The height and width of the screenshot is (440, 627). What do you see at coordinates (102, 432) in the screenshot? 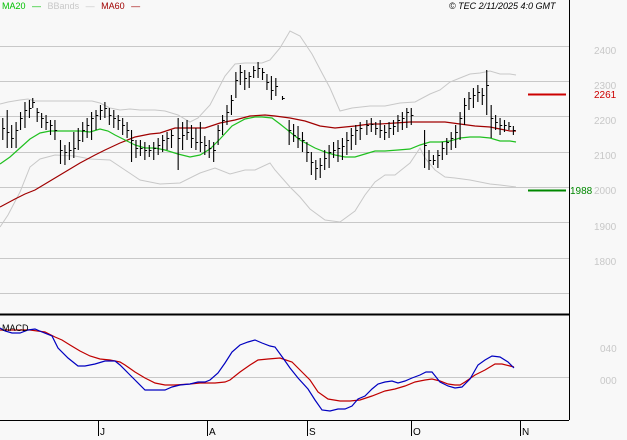
I see `x-tick-jul: J` at bounding box center [102, 432].